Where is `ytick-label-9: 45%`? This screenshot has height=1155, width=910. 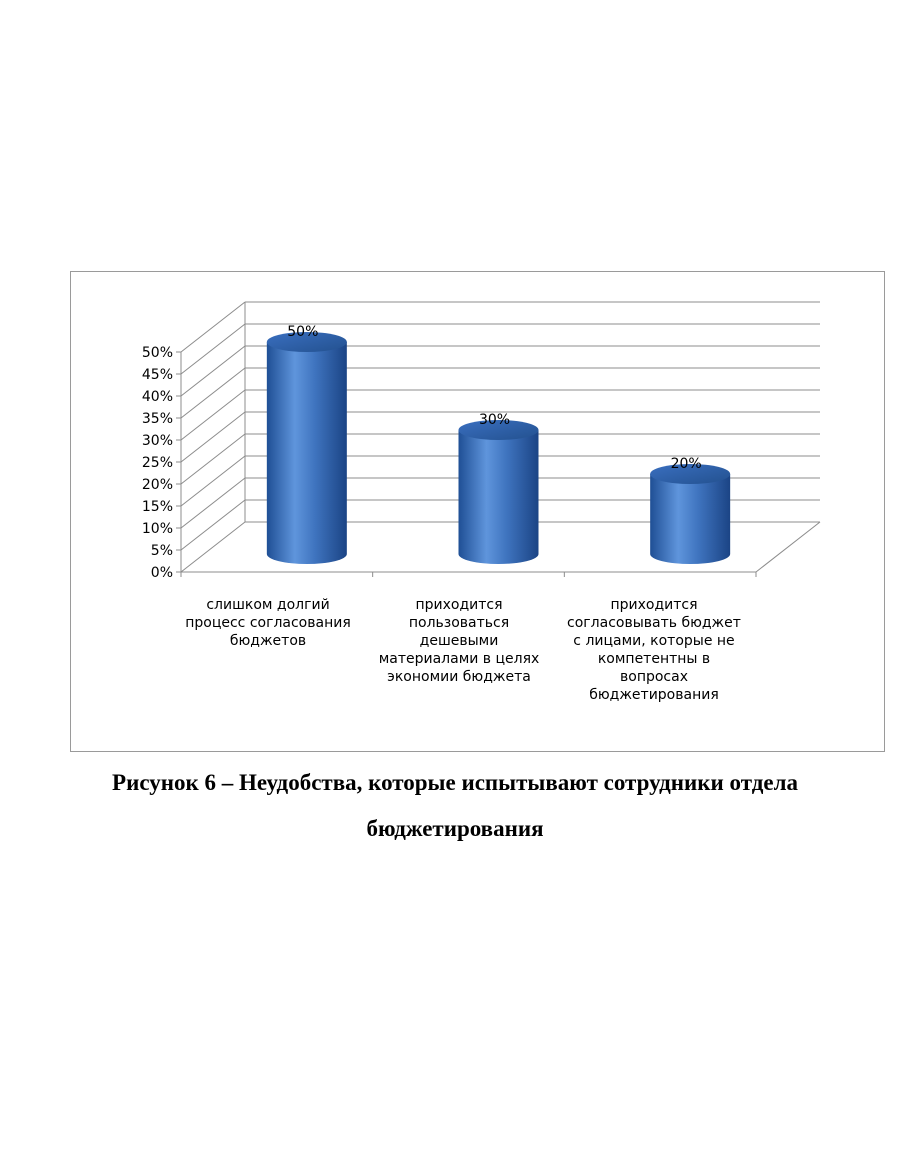
ytick-label-9: 45% is located at coordinates (157, 375).